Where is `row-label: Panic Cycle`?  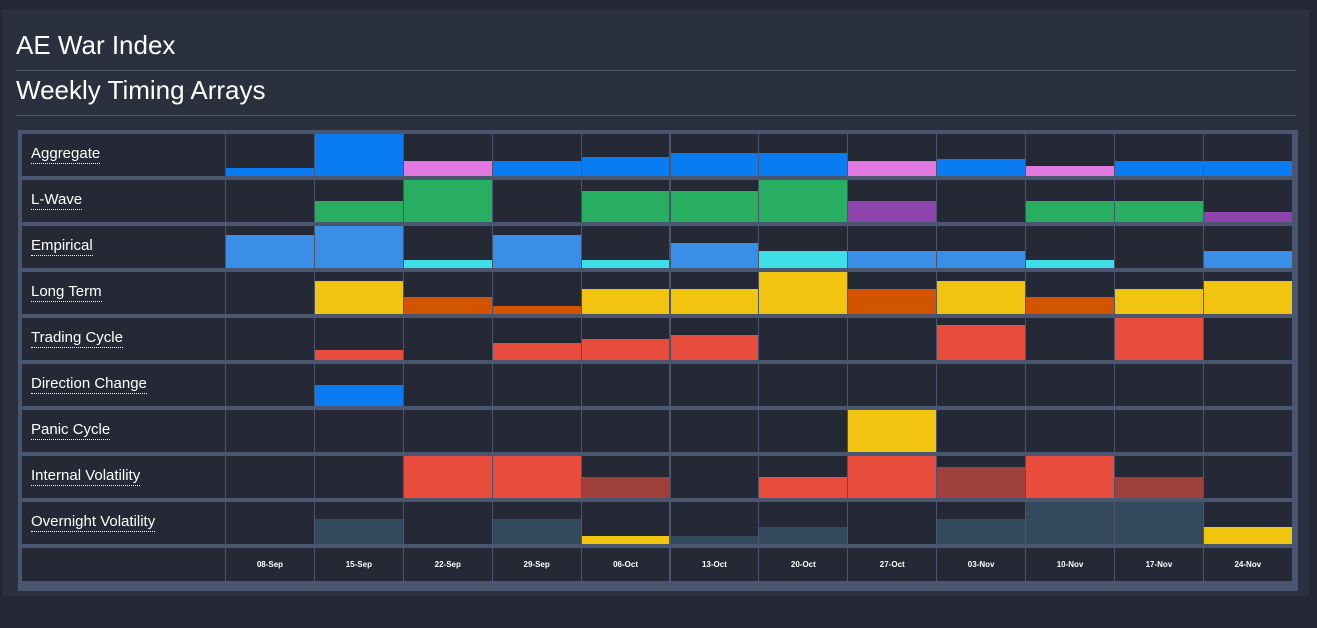
row-label: Panic Cycle is located at coordinates (71, 430).